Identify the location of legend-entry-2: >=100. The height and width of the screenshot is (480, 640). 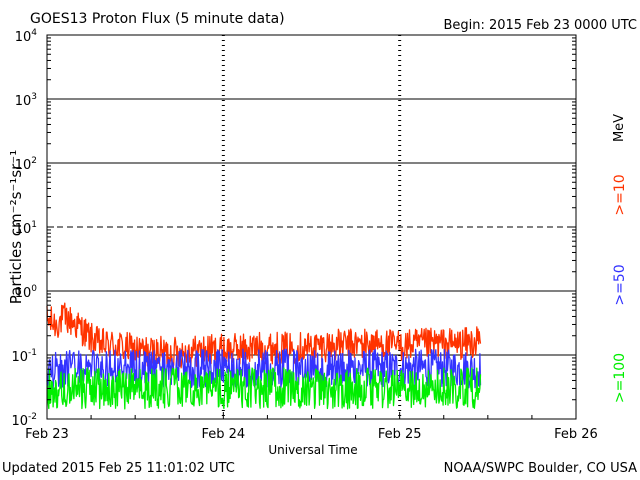
(620, 378).